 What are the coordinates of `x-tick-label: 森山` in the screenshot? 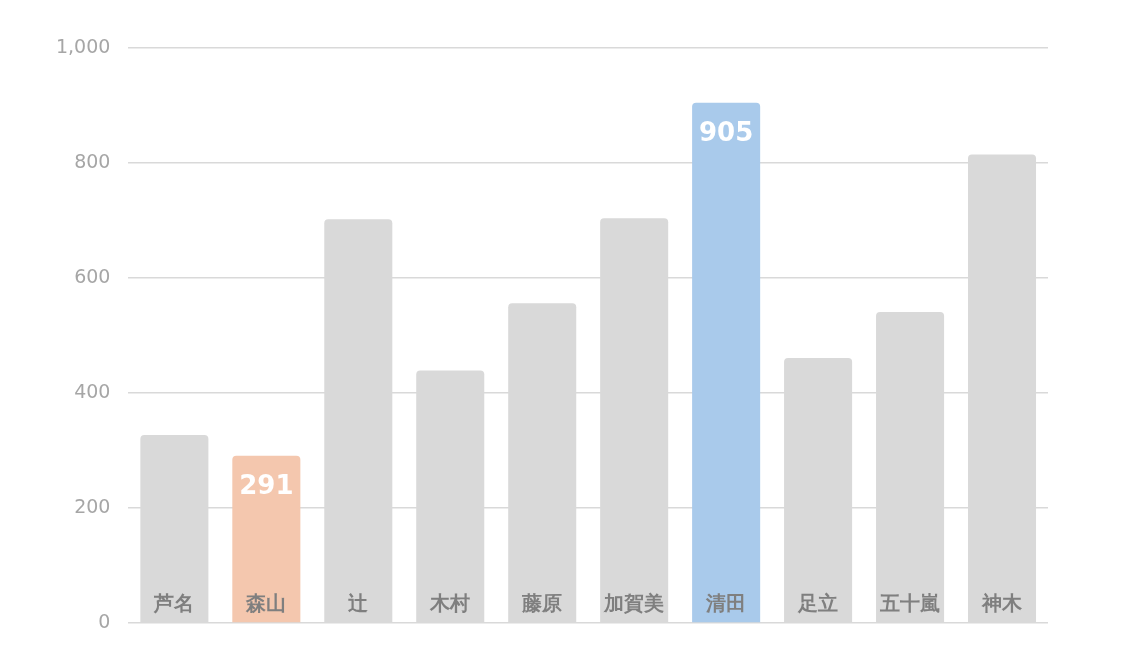 It's located at (266, 603).